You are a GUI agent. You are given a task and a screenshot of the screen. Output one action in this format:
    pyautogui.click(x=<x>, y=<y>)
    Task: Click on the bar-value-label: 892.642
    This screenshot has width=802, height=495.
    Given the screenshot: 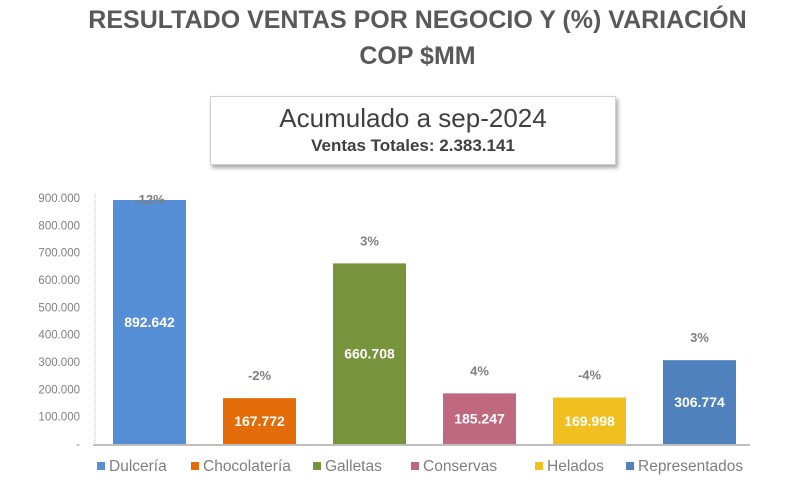 What is the action you would take?
    pyautogui.click(x=149, y=322)
    